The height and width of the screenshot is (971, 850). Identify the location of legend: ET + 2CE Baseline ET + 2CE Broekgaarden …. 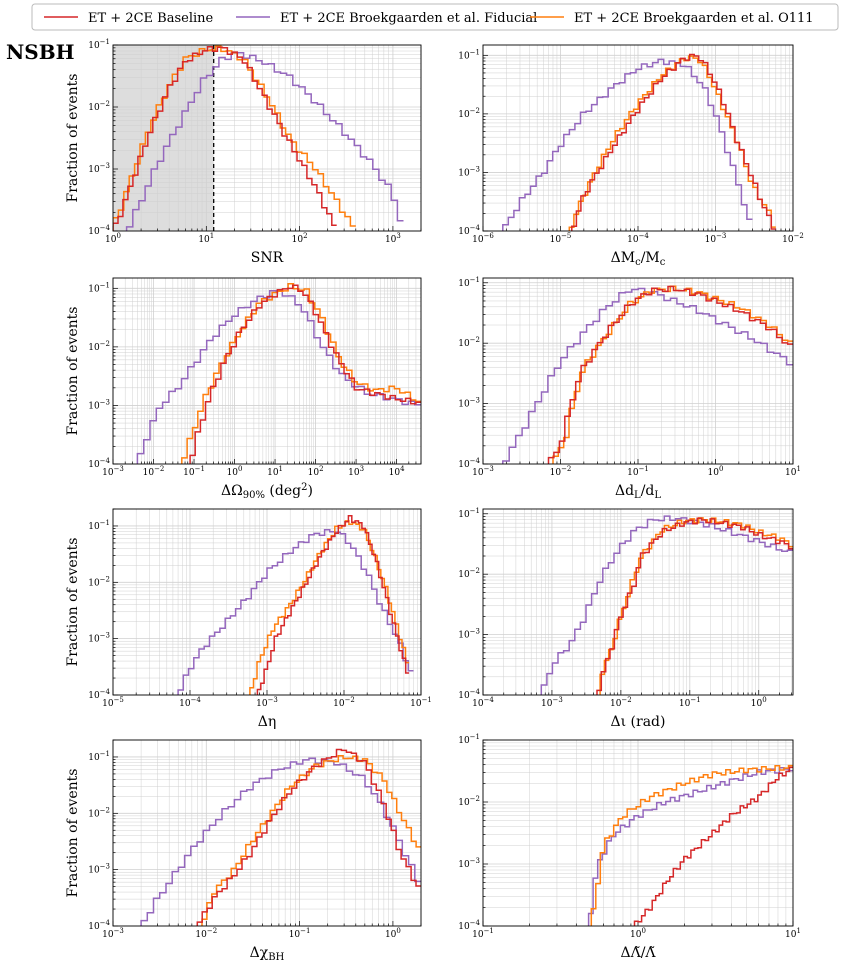
(435, 17).